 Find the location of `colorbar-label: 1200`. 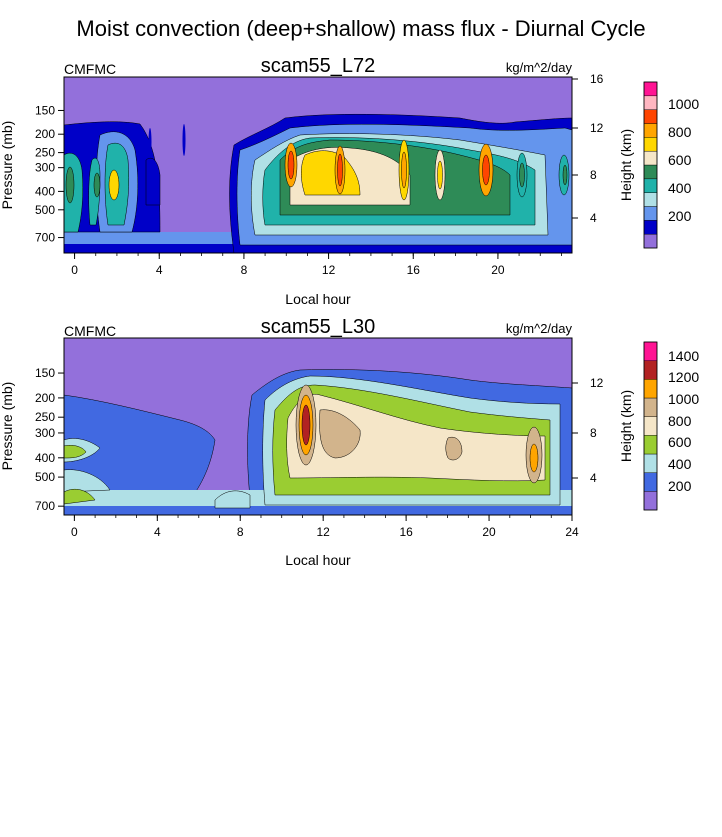

colorbar-label: 1200 is located at coordinates (683, 377).